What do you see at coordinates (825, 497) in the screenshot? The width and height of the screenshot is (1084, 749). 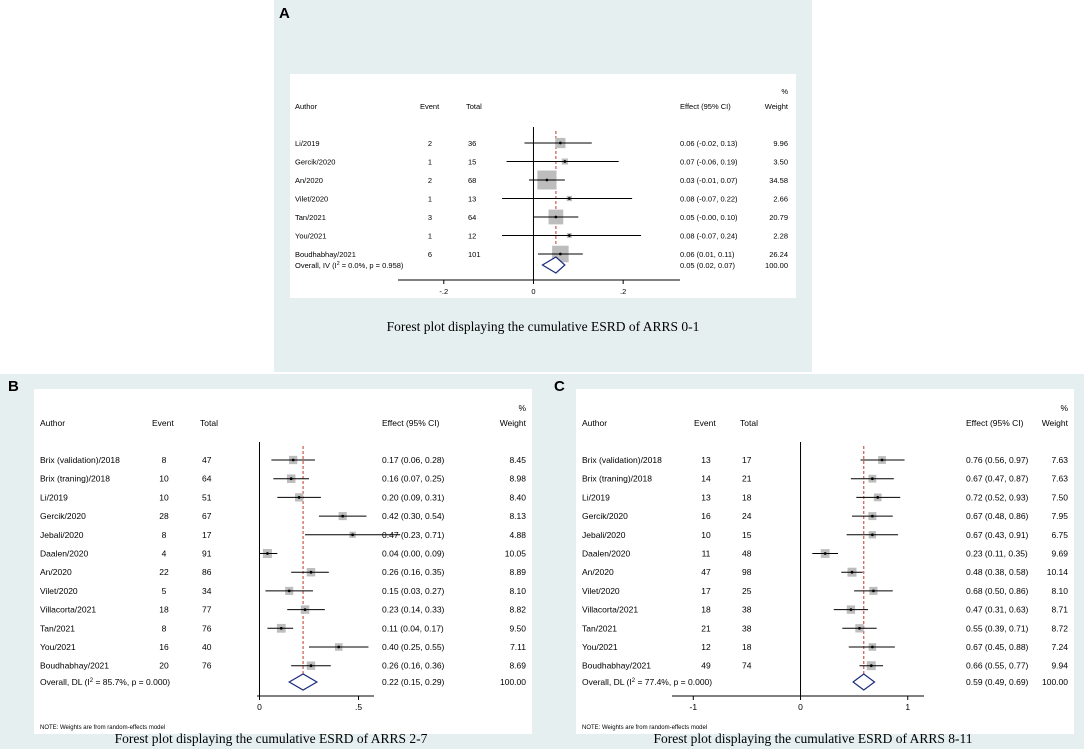 I see `study-row: Li/2019 13 18 0.72 (0.52, 0.93) 7.50` at bounding box center [825, 497].